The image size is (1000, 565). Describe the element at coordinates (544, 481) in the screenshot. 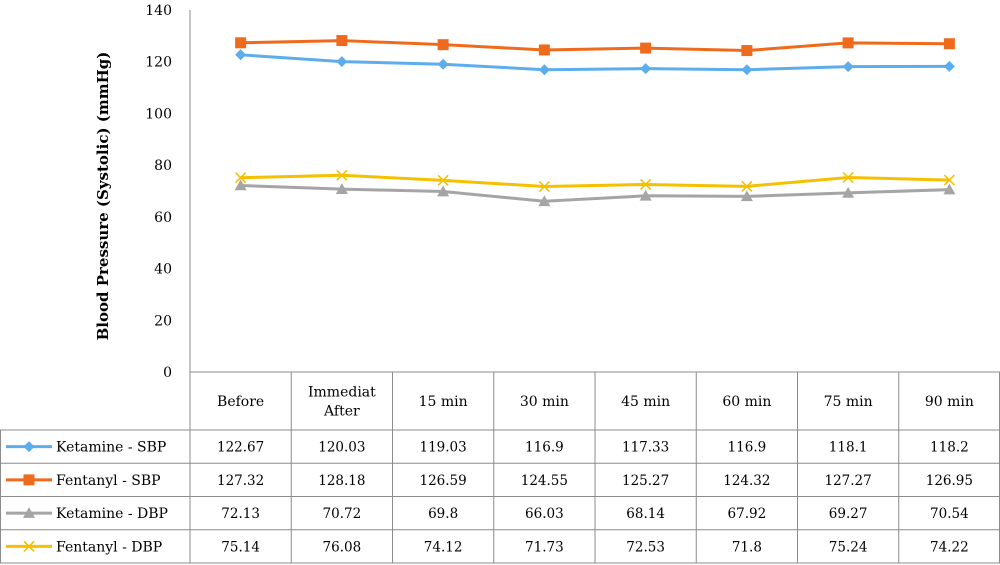

I see `data-label: 124.55` at that location.